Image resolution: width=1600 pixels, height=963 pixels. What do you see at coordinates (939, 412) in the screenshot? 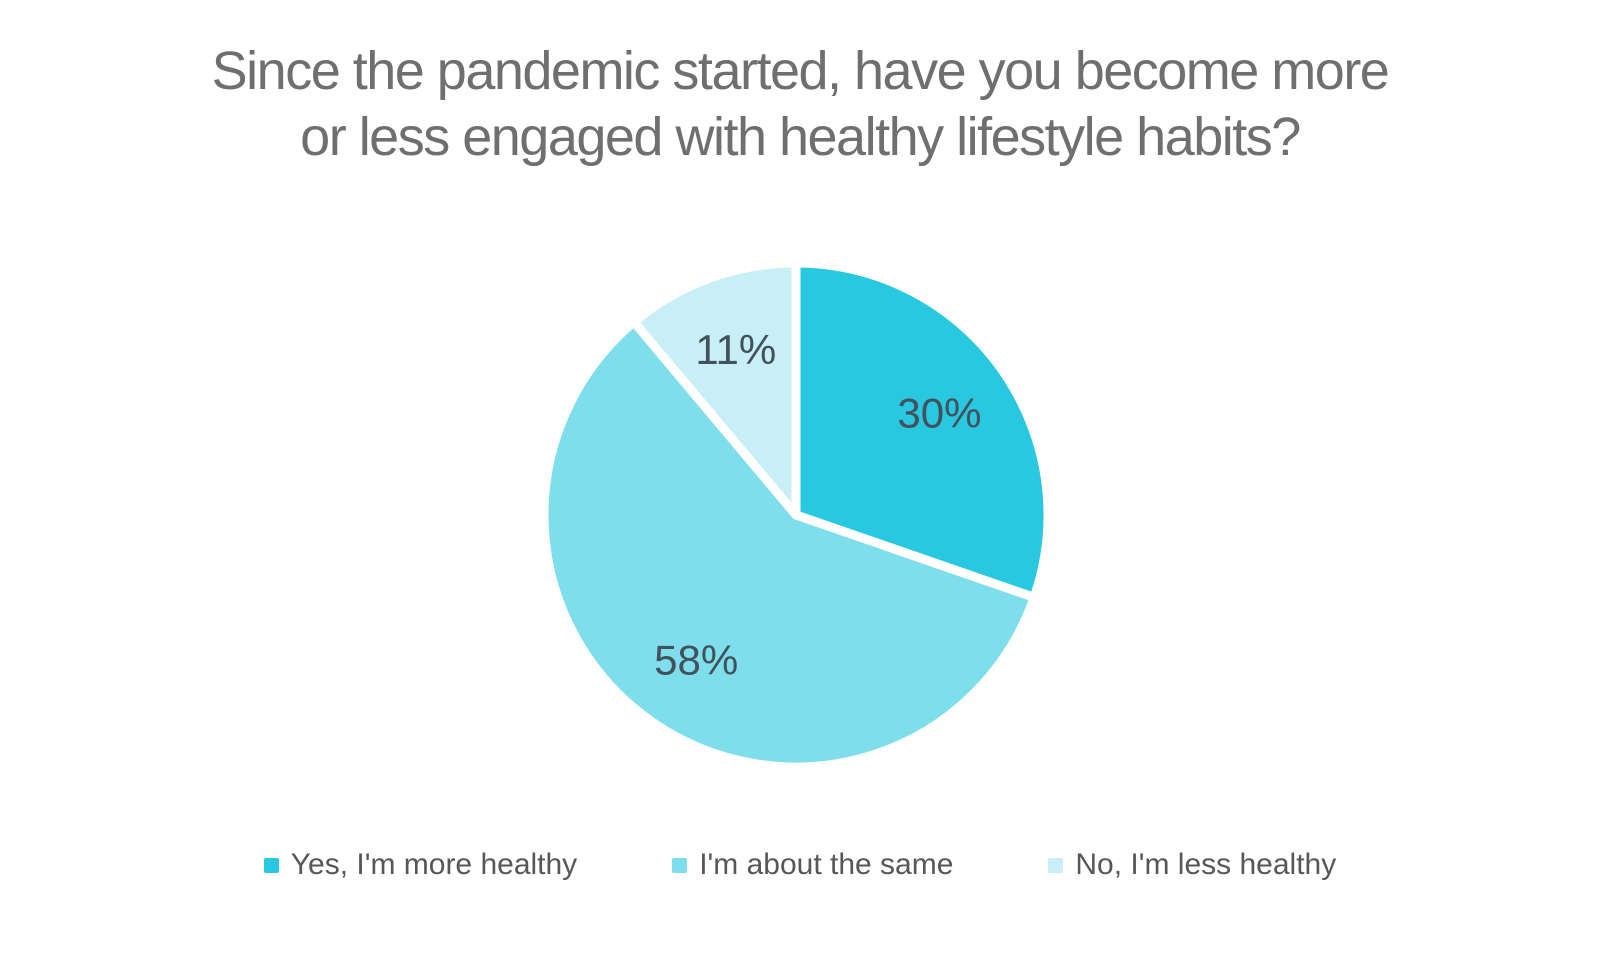
I see `pie-slice-label-1: 30%` at bounding box center [939, 412].